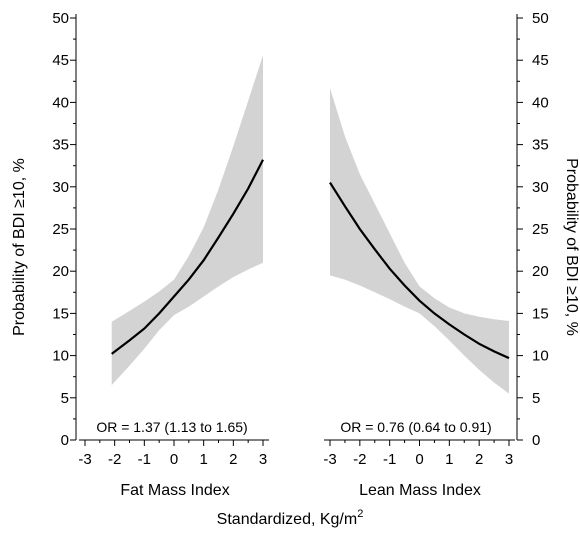 The image size is (580, 536). What do you see at coordinates (540, 187) in the screenshot?
I see `right-y-tick-label: 30` at bounding box center [540, 187].